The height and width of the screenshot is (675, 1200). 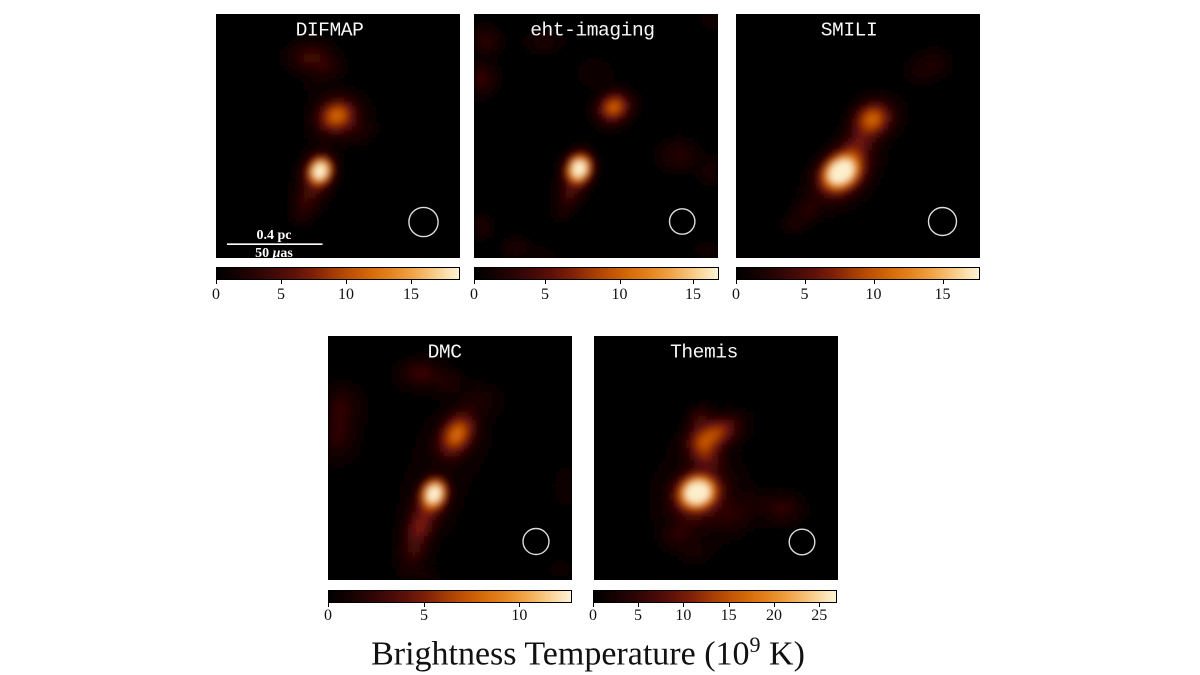 What do you see at coordinates (445, 353) in the screenshot?
I see `svg-text: DMC` at bounding box center [445, 353].